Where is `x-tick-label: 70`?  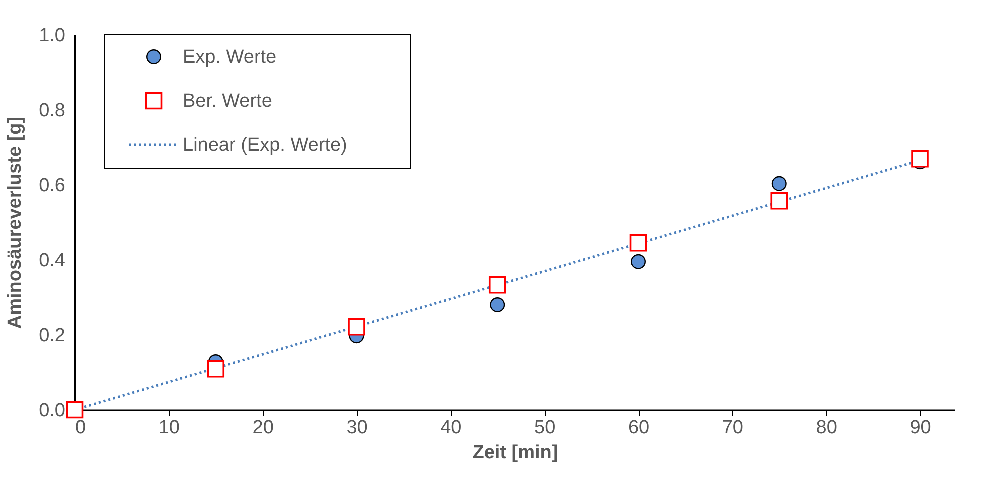 x-tick-label: 70 is located at coordinates (733, 428).